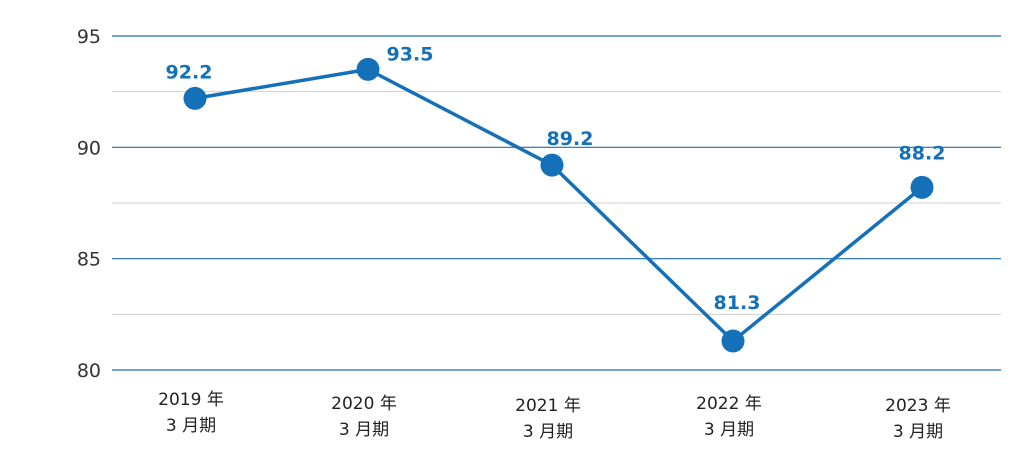  Describe the element at coordinates (737, 303) in the screenshot. I see `data-label: 81.3` at that location.